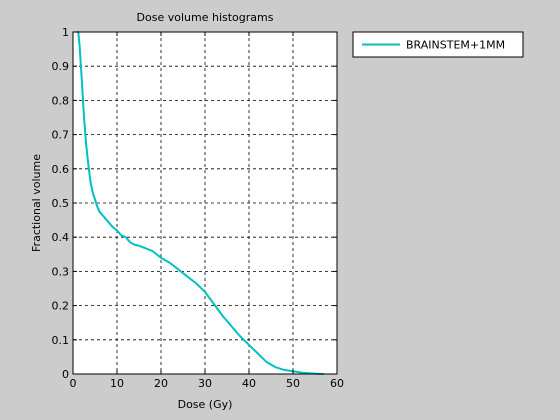  Describe the element at coordinates (161, 383) in the screenshot. I see `x-tick-label: 20` at that location.